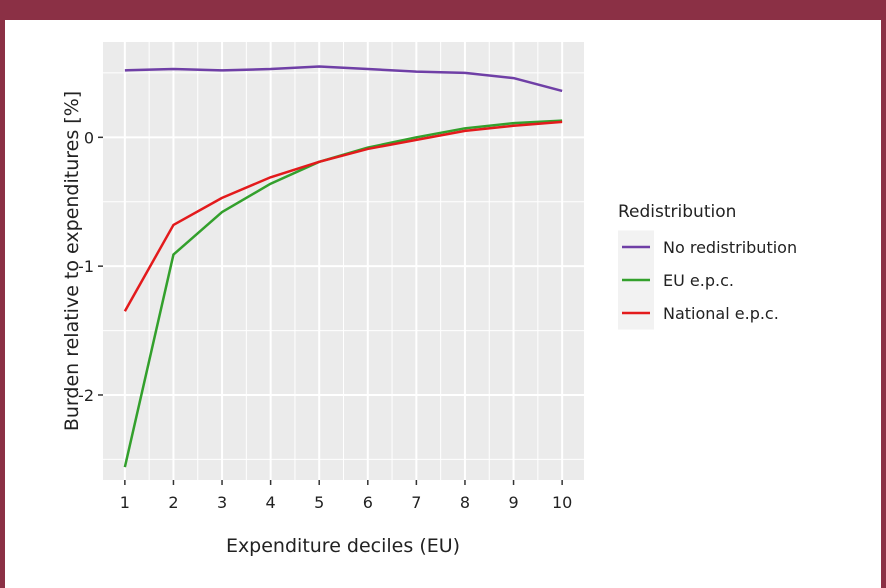  What do you see at coordinates (125, 502) in the screenshot?
I see `x-tick-label: 1` at bounding box center [125, 502].